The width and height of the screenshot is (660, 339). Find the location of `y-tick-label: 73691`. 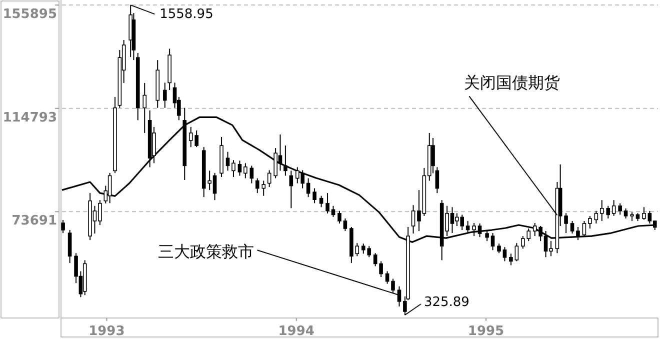

y-tick-label: 73691 is located at coordinates (34, 221).